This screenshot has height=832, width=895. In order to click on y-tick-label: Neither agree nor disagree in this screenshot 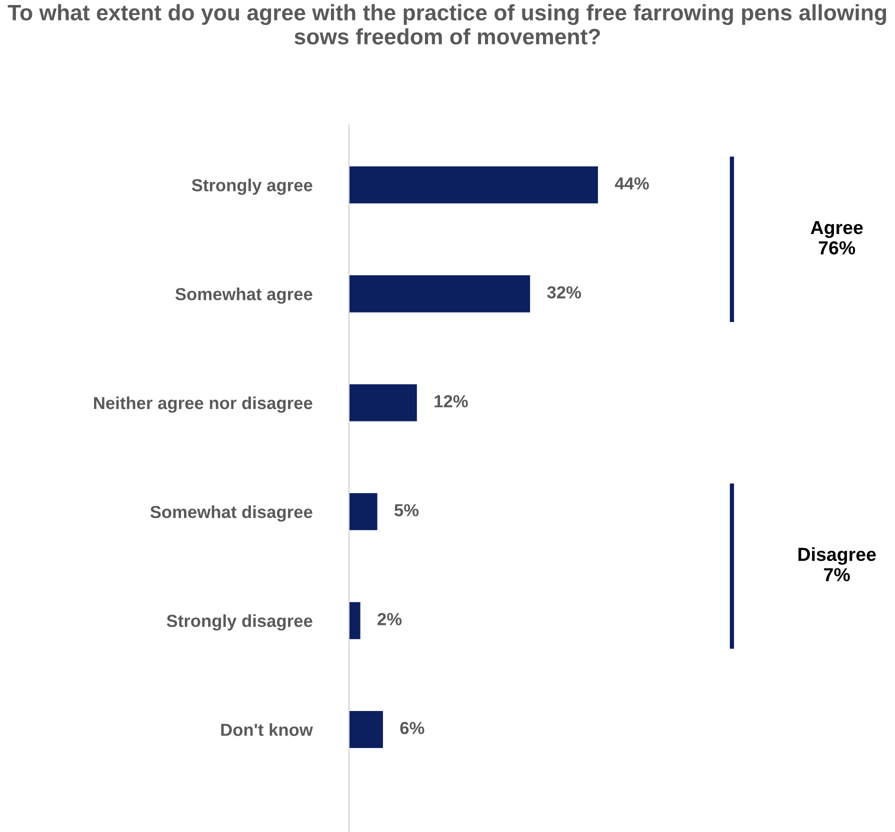, I will do `click(203, 404)`.